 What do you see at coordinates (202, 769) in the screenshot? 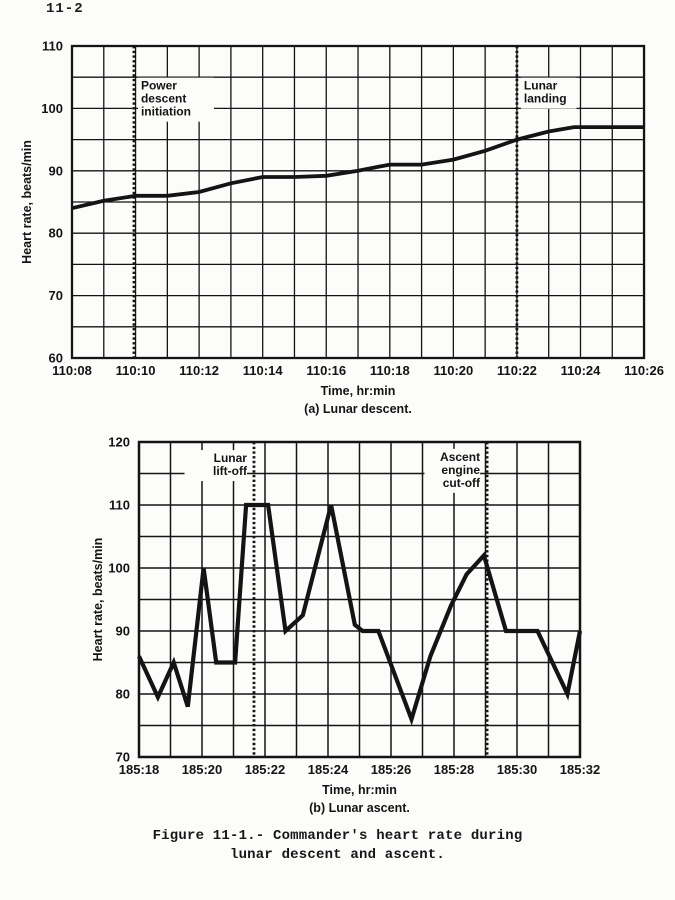
I see `x-tick-label: 185:20` at bounding box center [202, 769].